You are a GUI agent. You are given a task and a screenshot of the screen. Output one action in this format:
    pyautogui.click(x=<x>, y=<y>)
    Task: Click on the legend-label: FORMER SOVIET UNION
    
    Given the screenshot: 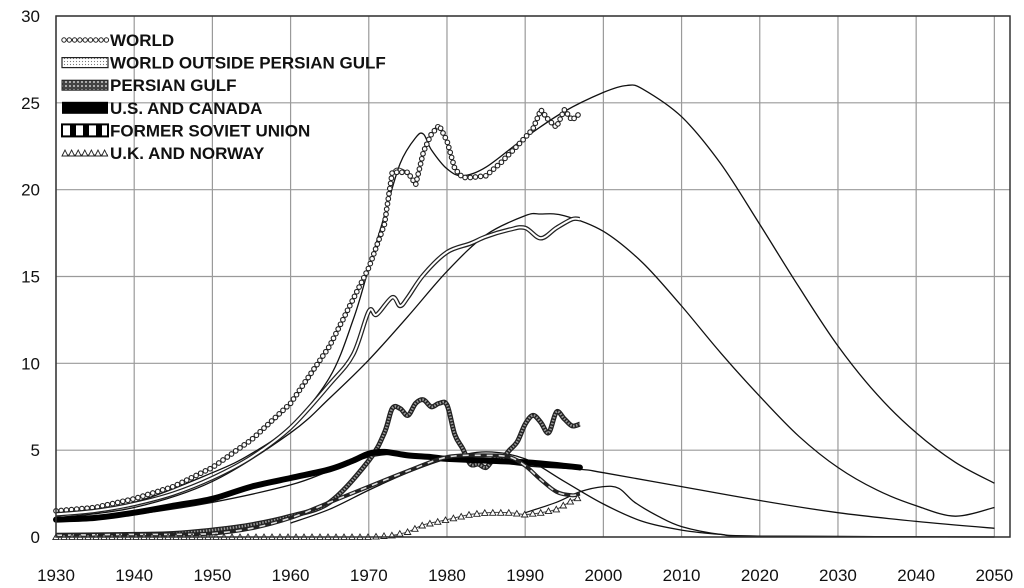 What is the action you would take?
    pyautogui.click(x=210, y=130)
    